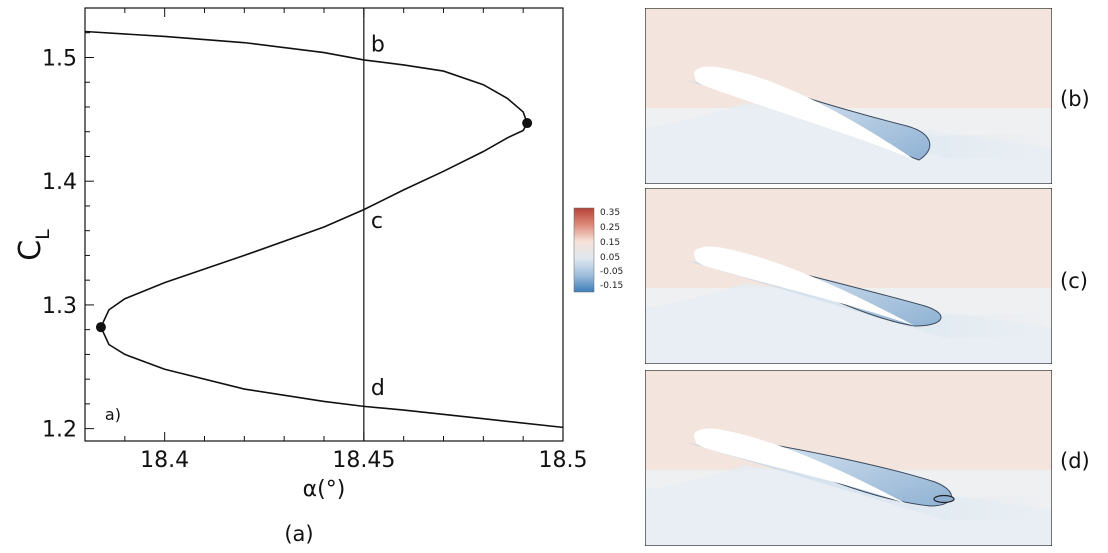 The height and width of the screenshot is (553, 1108). I want to click on annotation-label: d, so click(378, 388).